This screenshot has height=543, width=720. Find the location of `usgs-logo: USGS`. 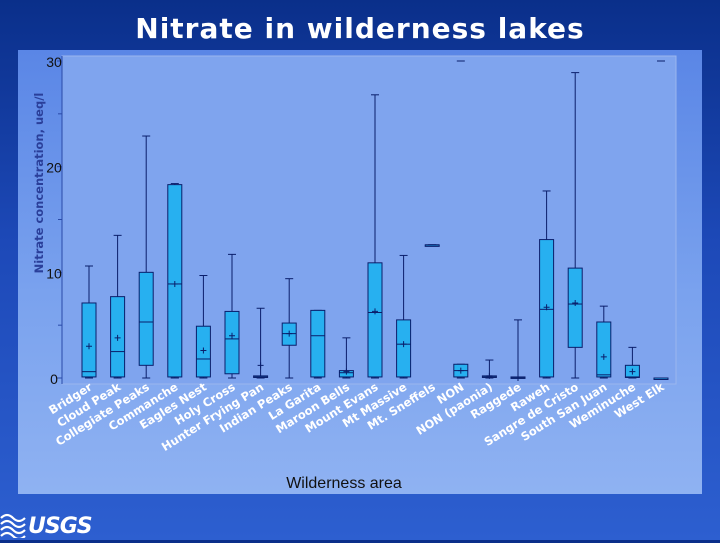

usgs-logo: USGS is located at coordinates (46, 526).